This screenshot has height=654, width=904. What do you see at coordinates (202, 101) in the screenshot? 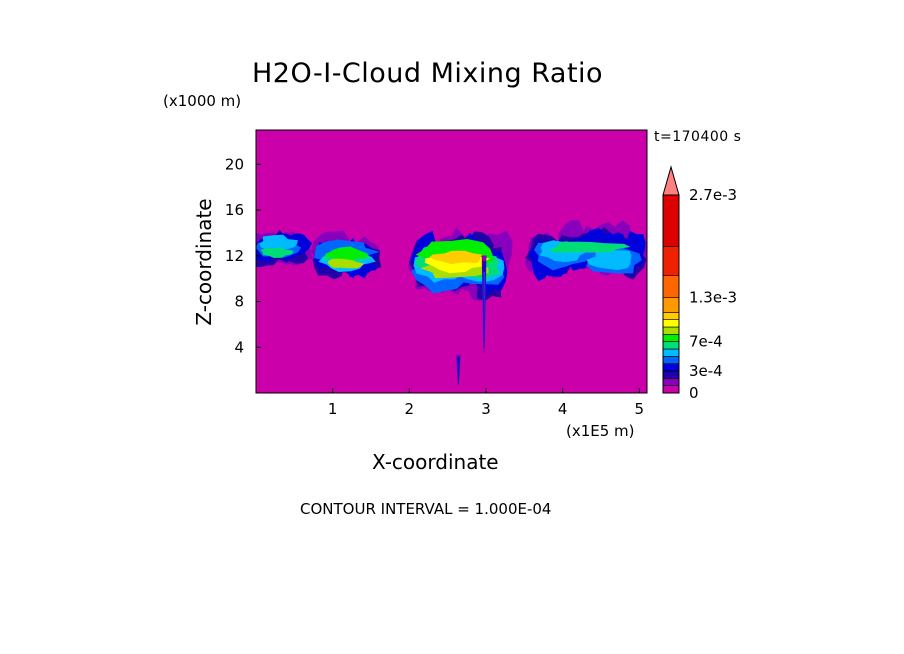
I see `z-axis-unit: (x1000 m)` at bounding box center [202, 101].